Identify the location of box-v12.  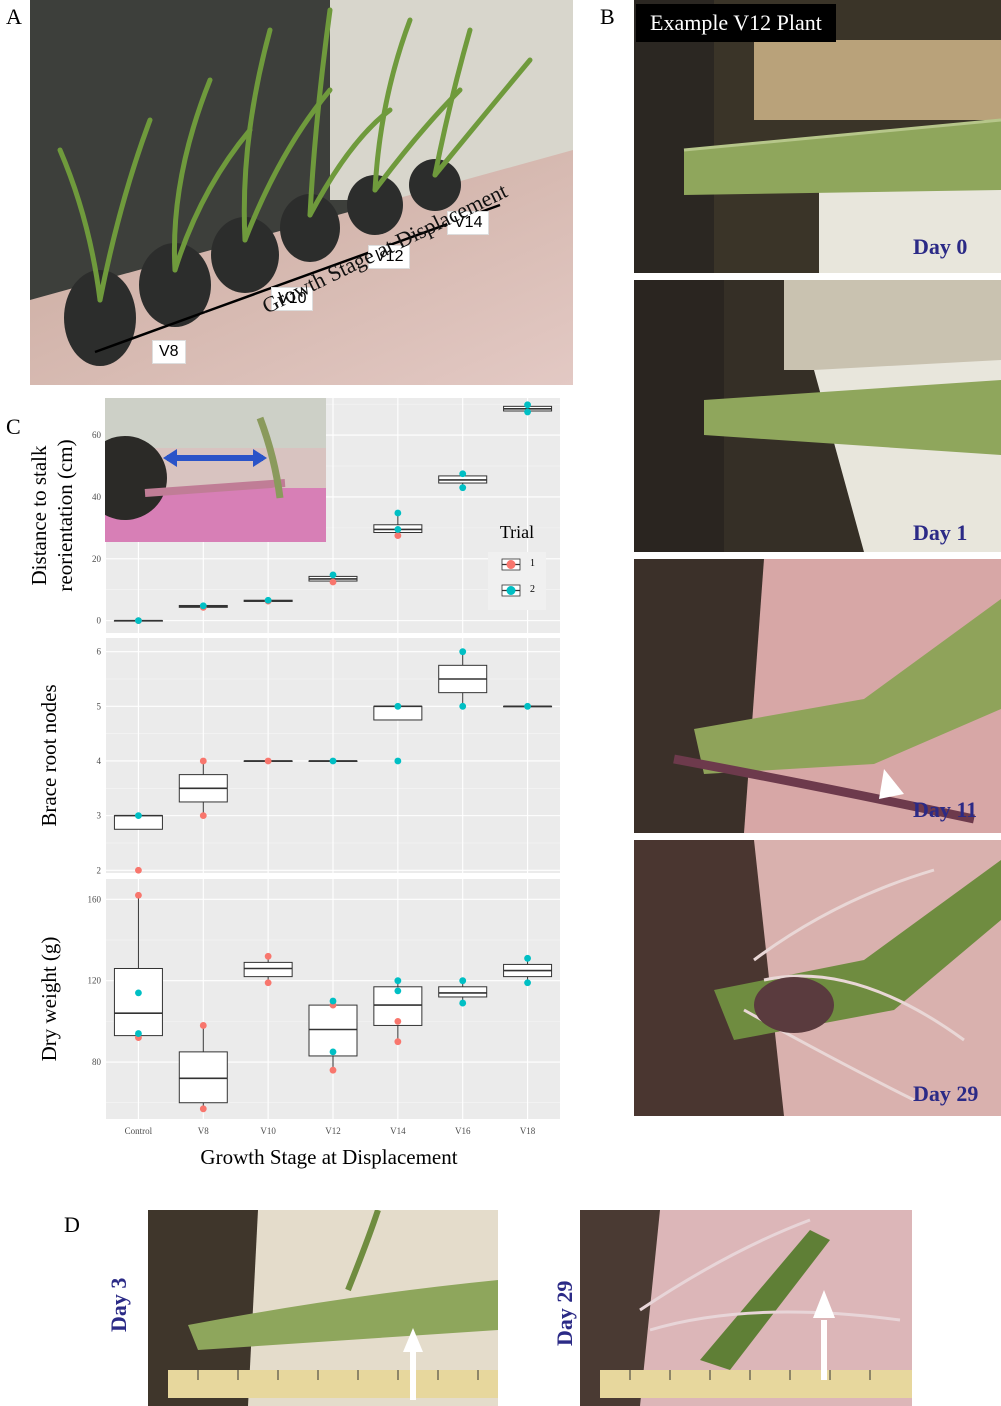
(333, 1030).